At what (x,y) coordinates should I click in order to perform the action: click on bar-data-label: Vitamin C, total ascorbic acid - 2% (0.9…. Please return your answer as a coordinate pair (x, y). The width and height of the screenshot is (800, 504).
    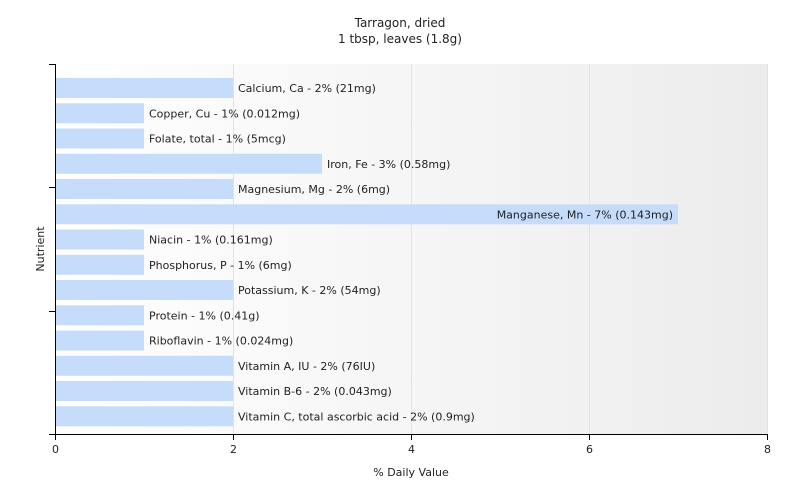
    Looking at the image, I should click on (356, 416).